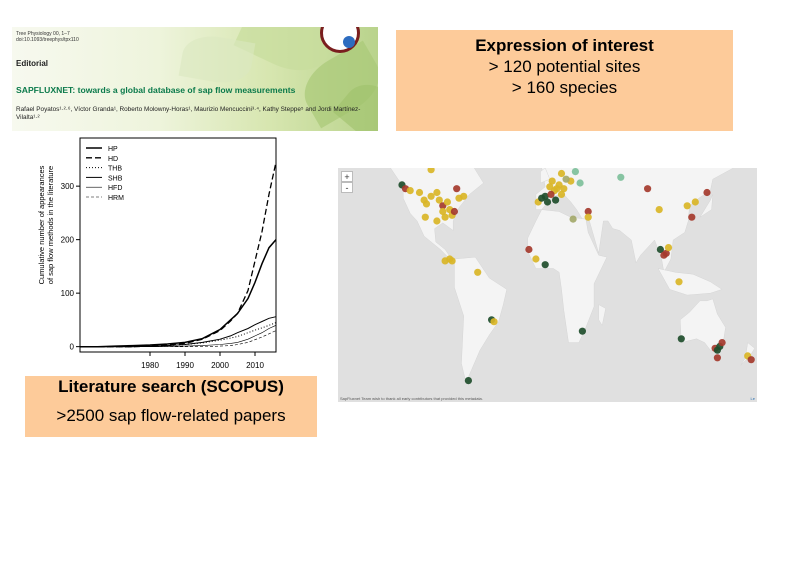 This screenshot has width=800, height=566. What do you see at coordinates (347, 176) in the screenshot?
I see `zoom-in-button: +` at bounding box center [347, 176].